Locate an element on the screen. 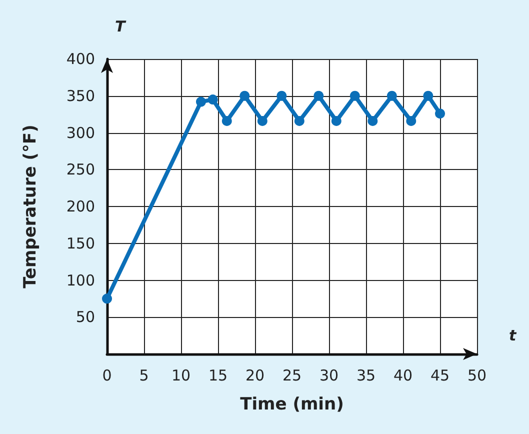 The width and height of the screenshot is (529, 434). text: T is located at coordinates (121, 27).